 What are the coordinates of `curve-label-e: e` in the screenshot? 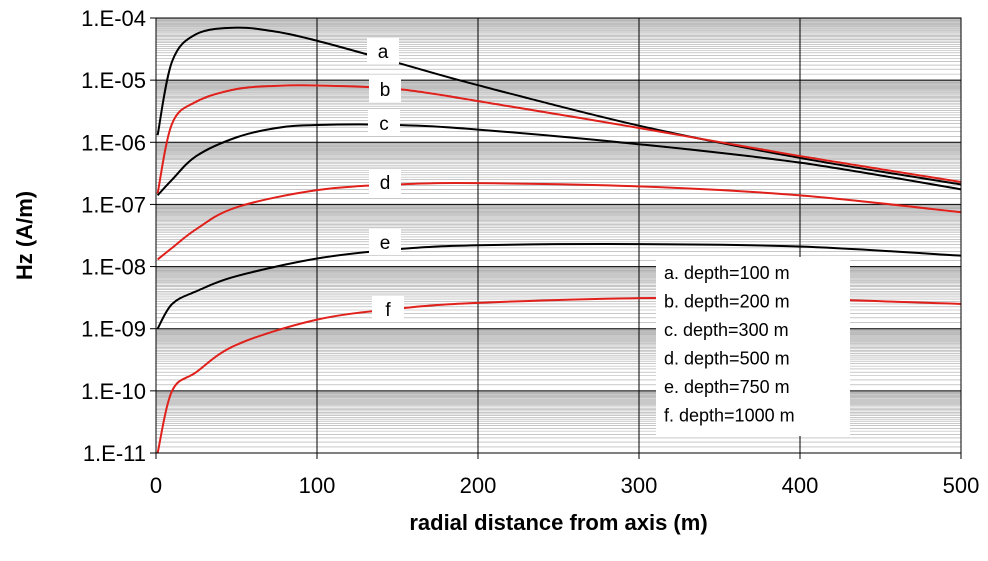 It's located at (385, 243).